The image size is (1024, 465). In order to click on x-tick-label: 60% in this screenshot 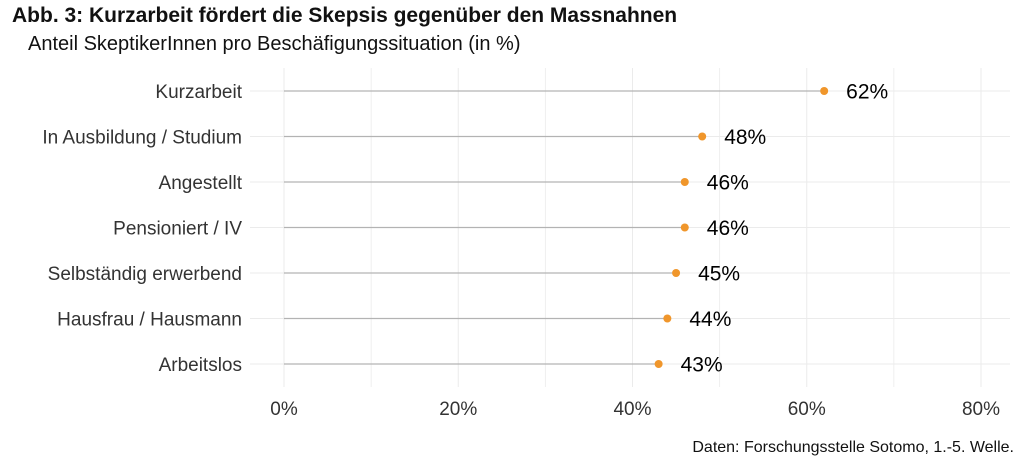, I will do `click(807, 409)`.